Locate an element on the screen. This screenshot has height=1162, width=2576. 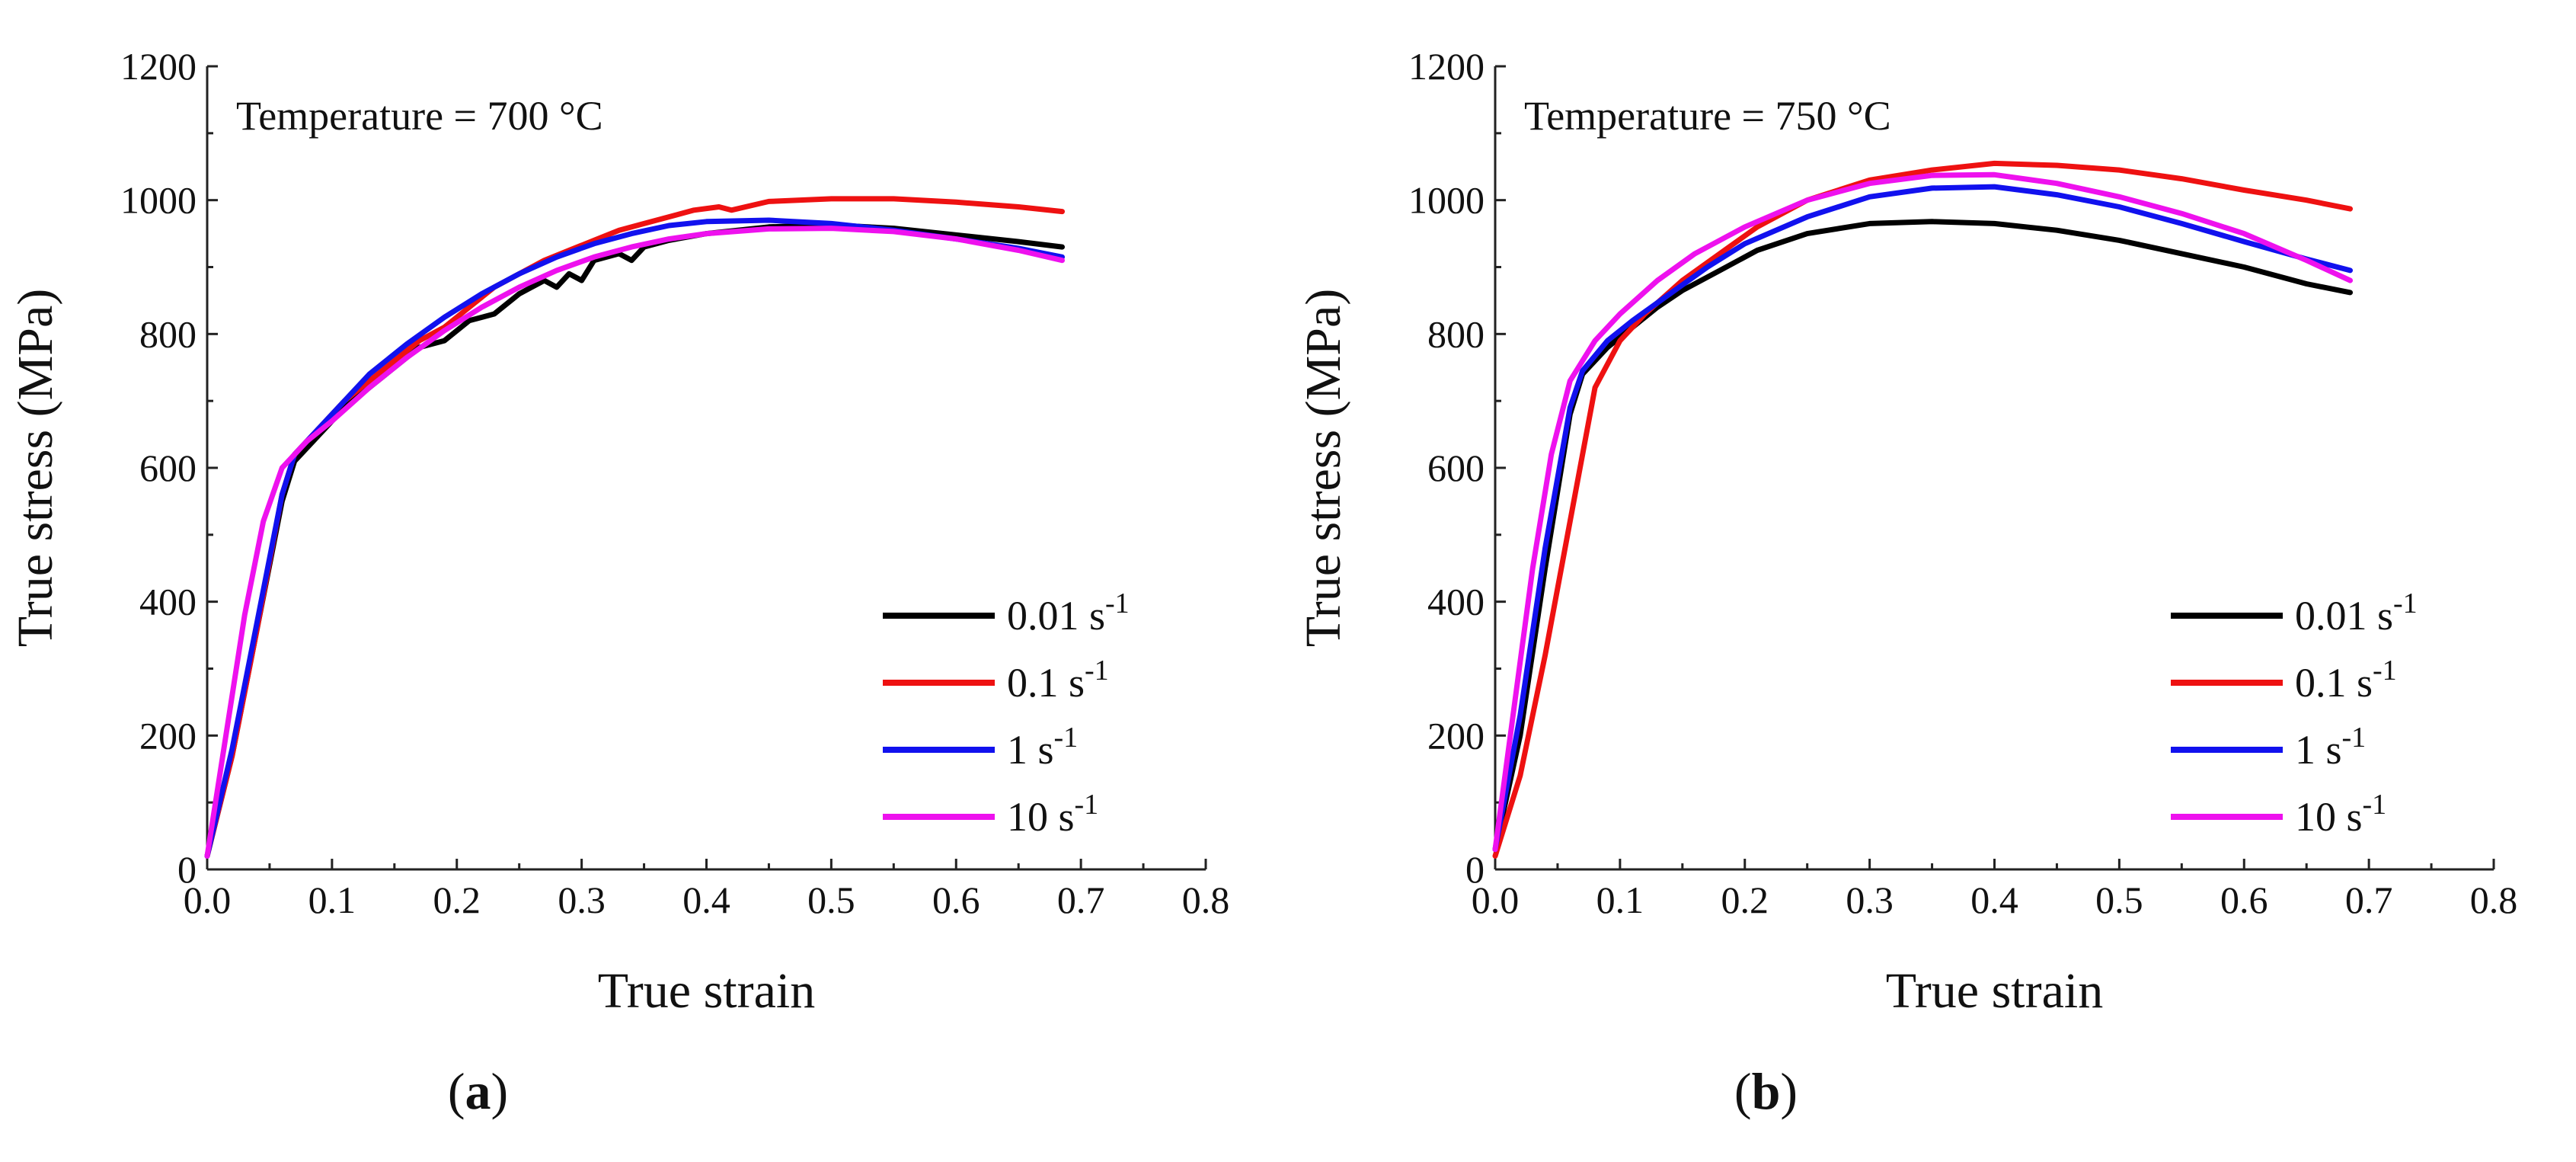
temperature-annotation: Temperature = 750 °C is located at coordinates (1707, 116).